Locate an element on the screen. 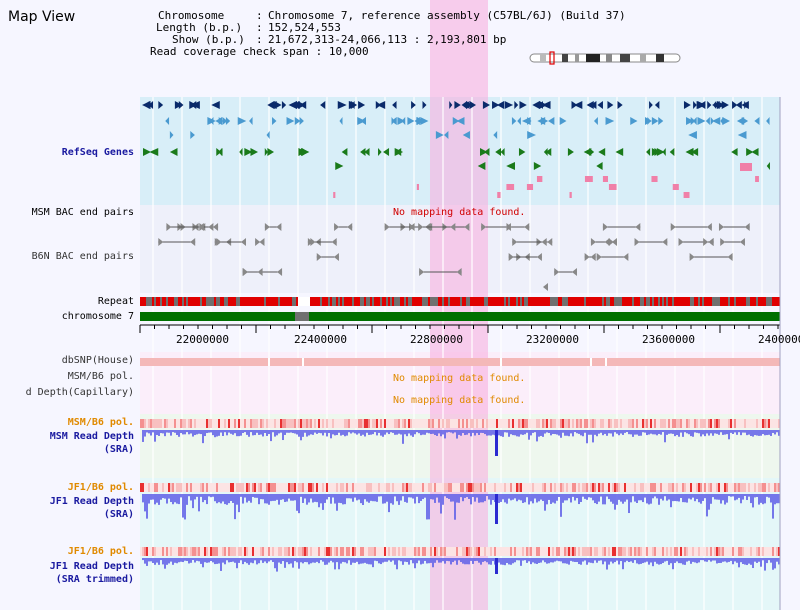 This screenshot has height=610, width=800. msm-b6-pol-label-1: MSM/B6 pol. is located at coordinates (100, 376).